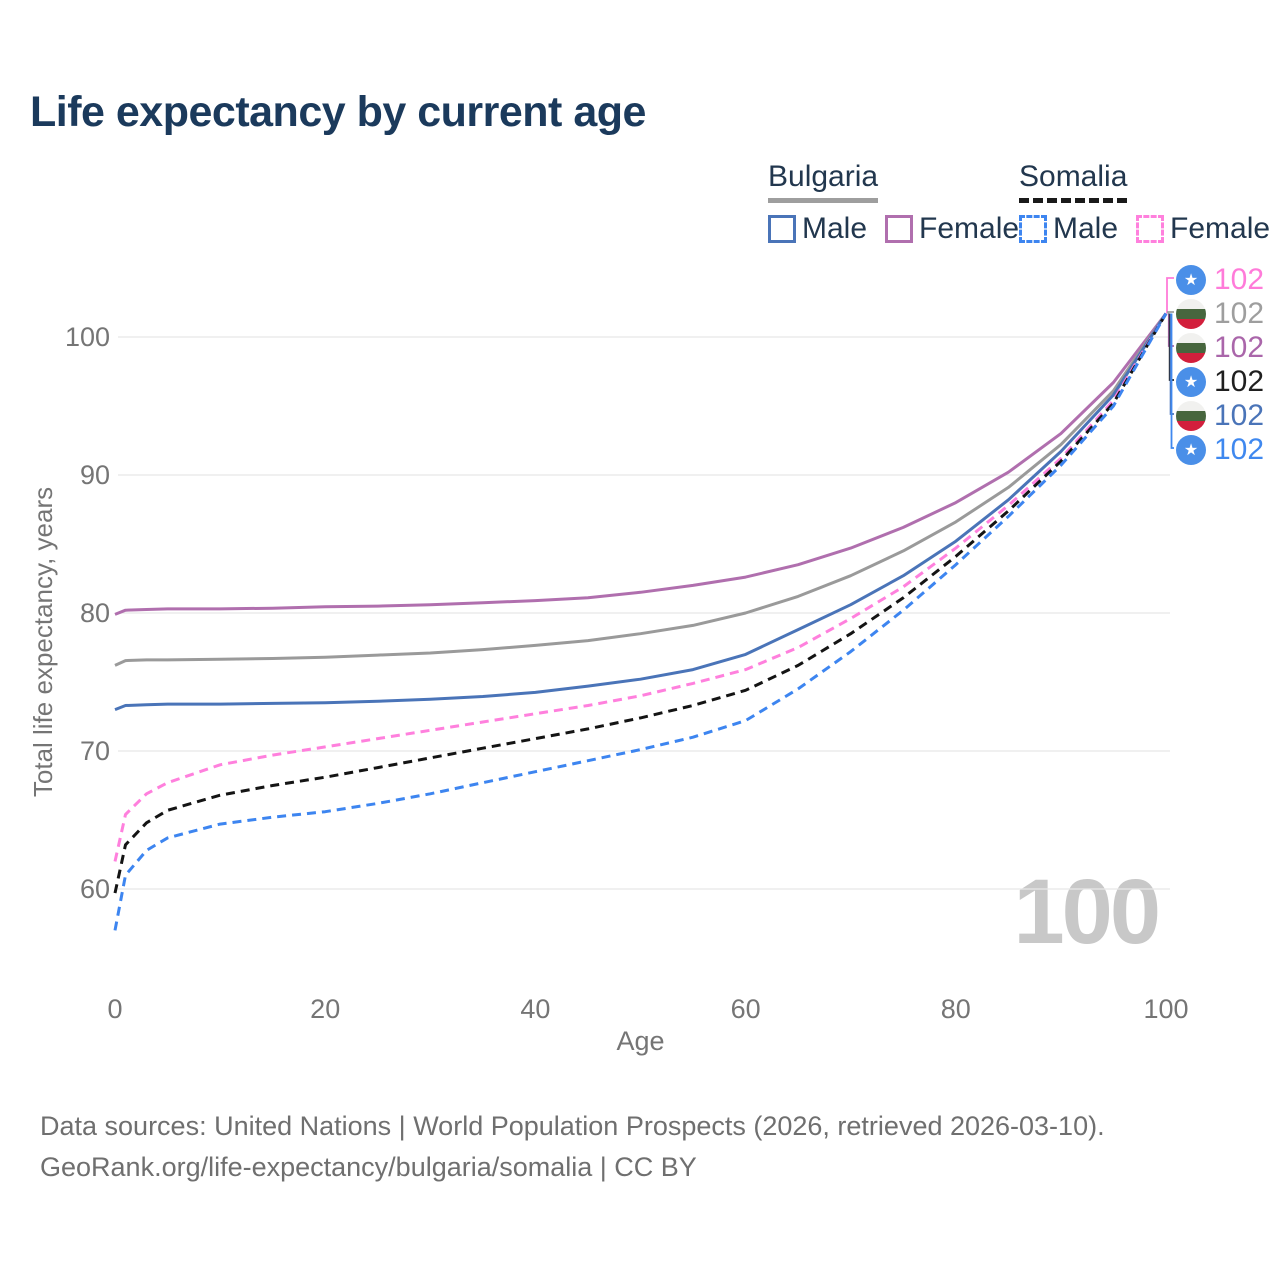 The width and height of the screenshot is (1280, 1280). What do you see at coordinates (746, 1009) in the screenshot?
I see `x-tick-label: 60` at bounding box center [746, 1009].